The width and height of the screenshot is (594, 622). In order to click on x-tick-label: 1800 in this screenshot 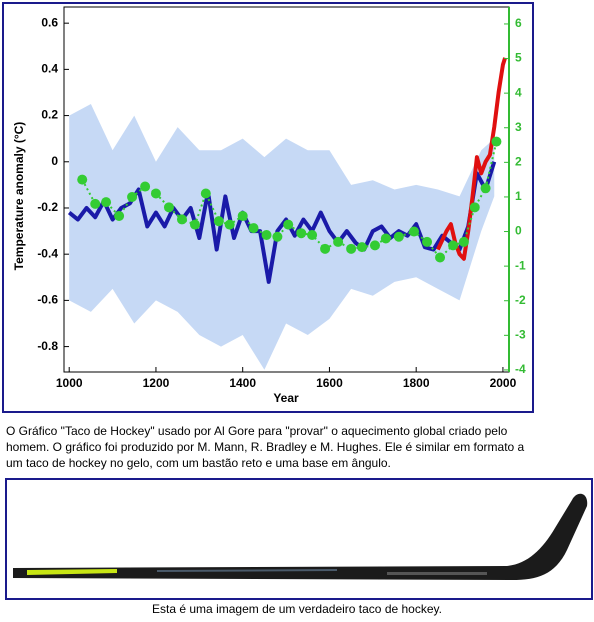, I will do `click(416, 383)`.